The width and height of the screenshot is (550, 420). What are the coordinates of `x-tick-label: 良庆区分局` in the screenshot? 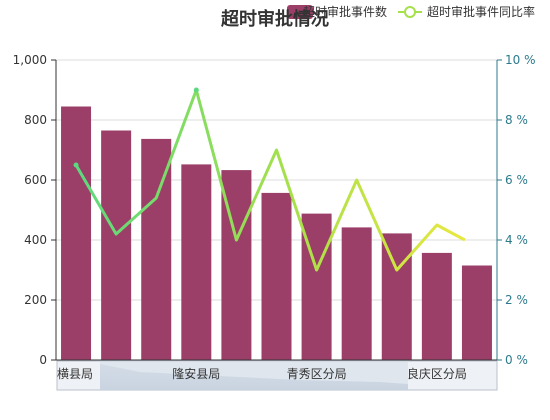 It's located at (437, 373).